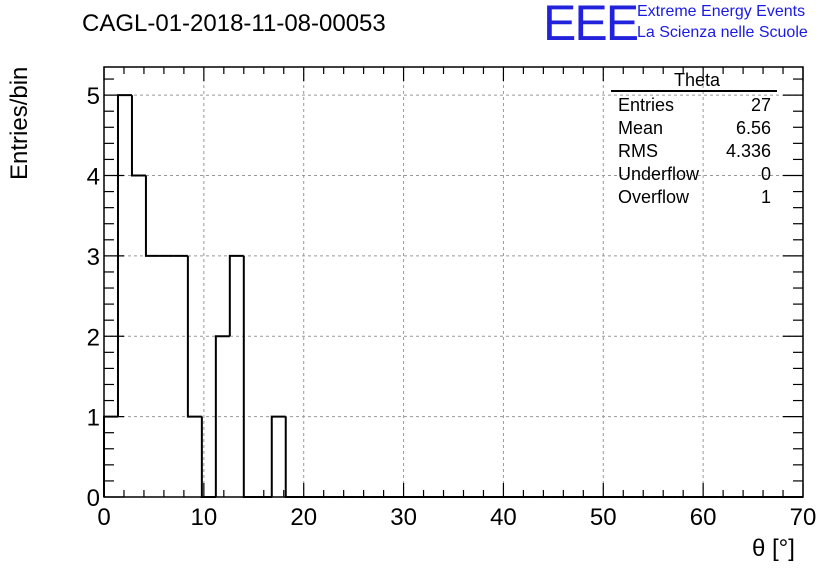  Describe the element at coordinates (803, 517) in the screenshot. I see `x-tick-label: 70` at that location.